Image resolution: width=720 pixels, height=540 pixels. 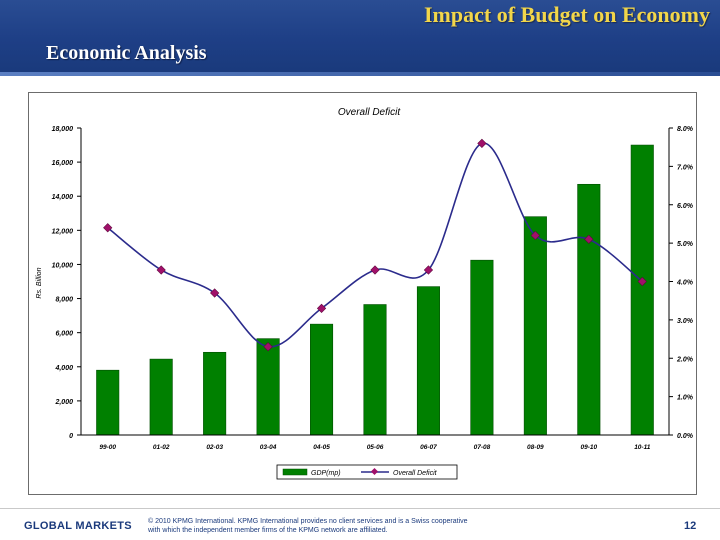 What do you see at coordinates (685, 129) in the screenshot?
I see `y2-tick-label: 8.0%` at bounding box center [685, 129].